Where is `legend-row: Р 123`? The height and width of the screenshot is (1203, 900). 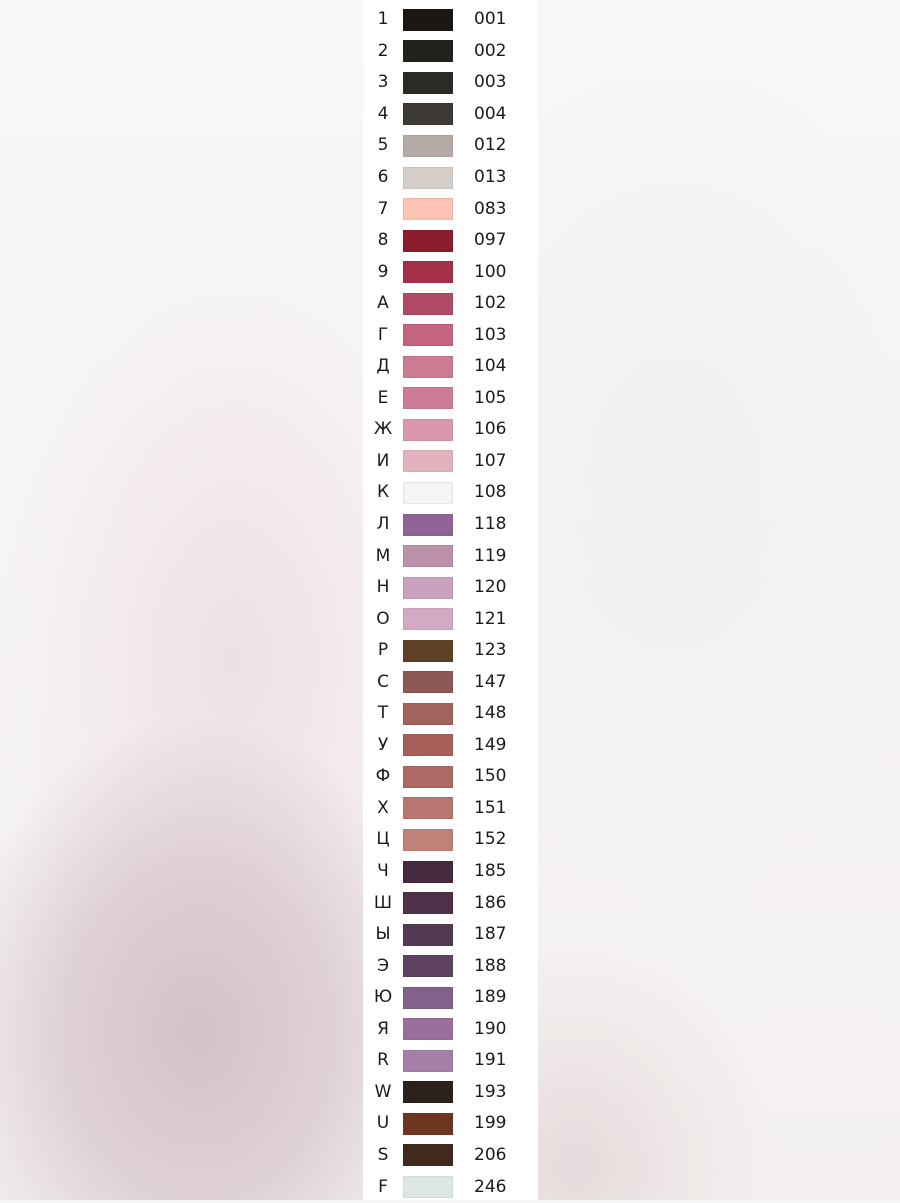 legend-row: Р 123 is located at coordinates (450, 651).